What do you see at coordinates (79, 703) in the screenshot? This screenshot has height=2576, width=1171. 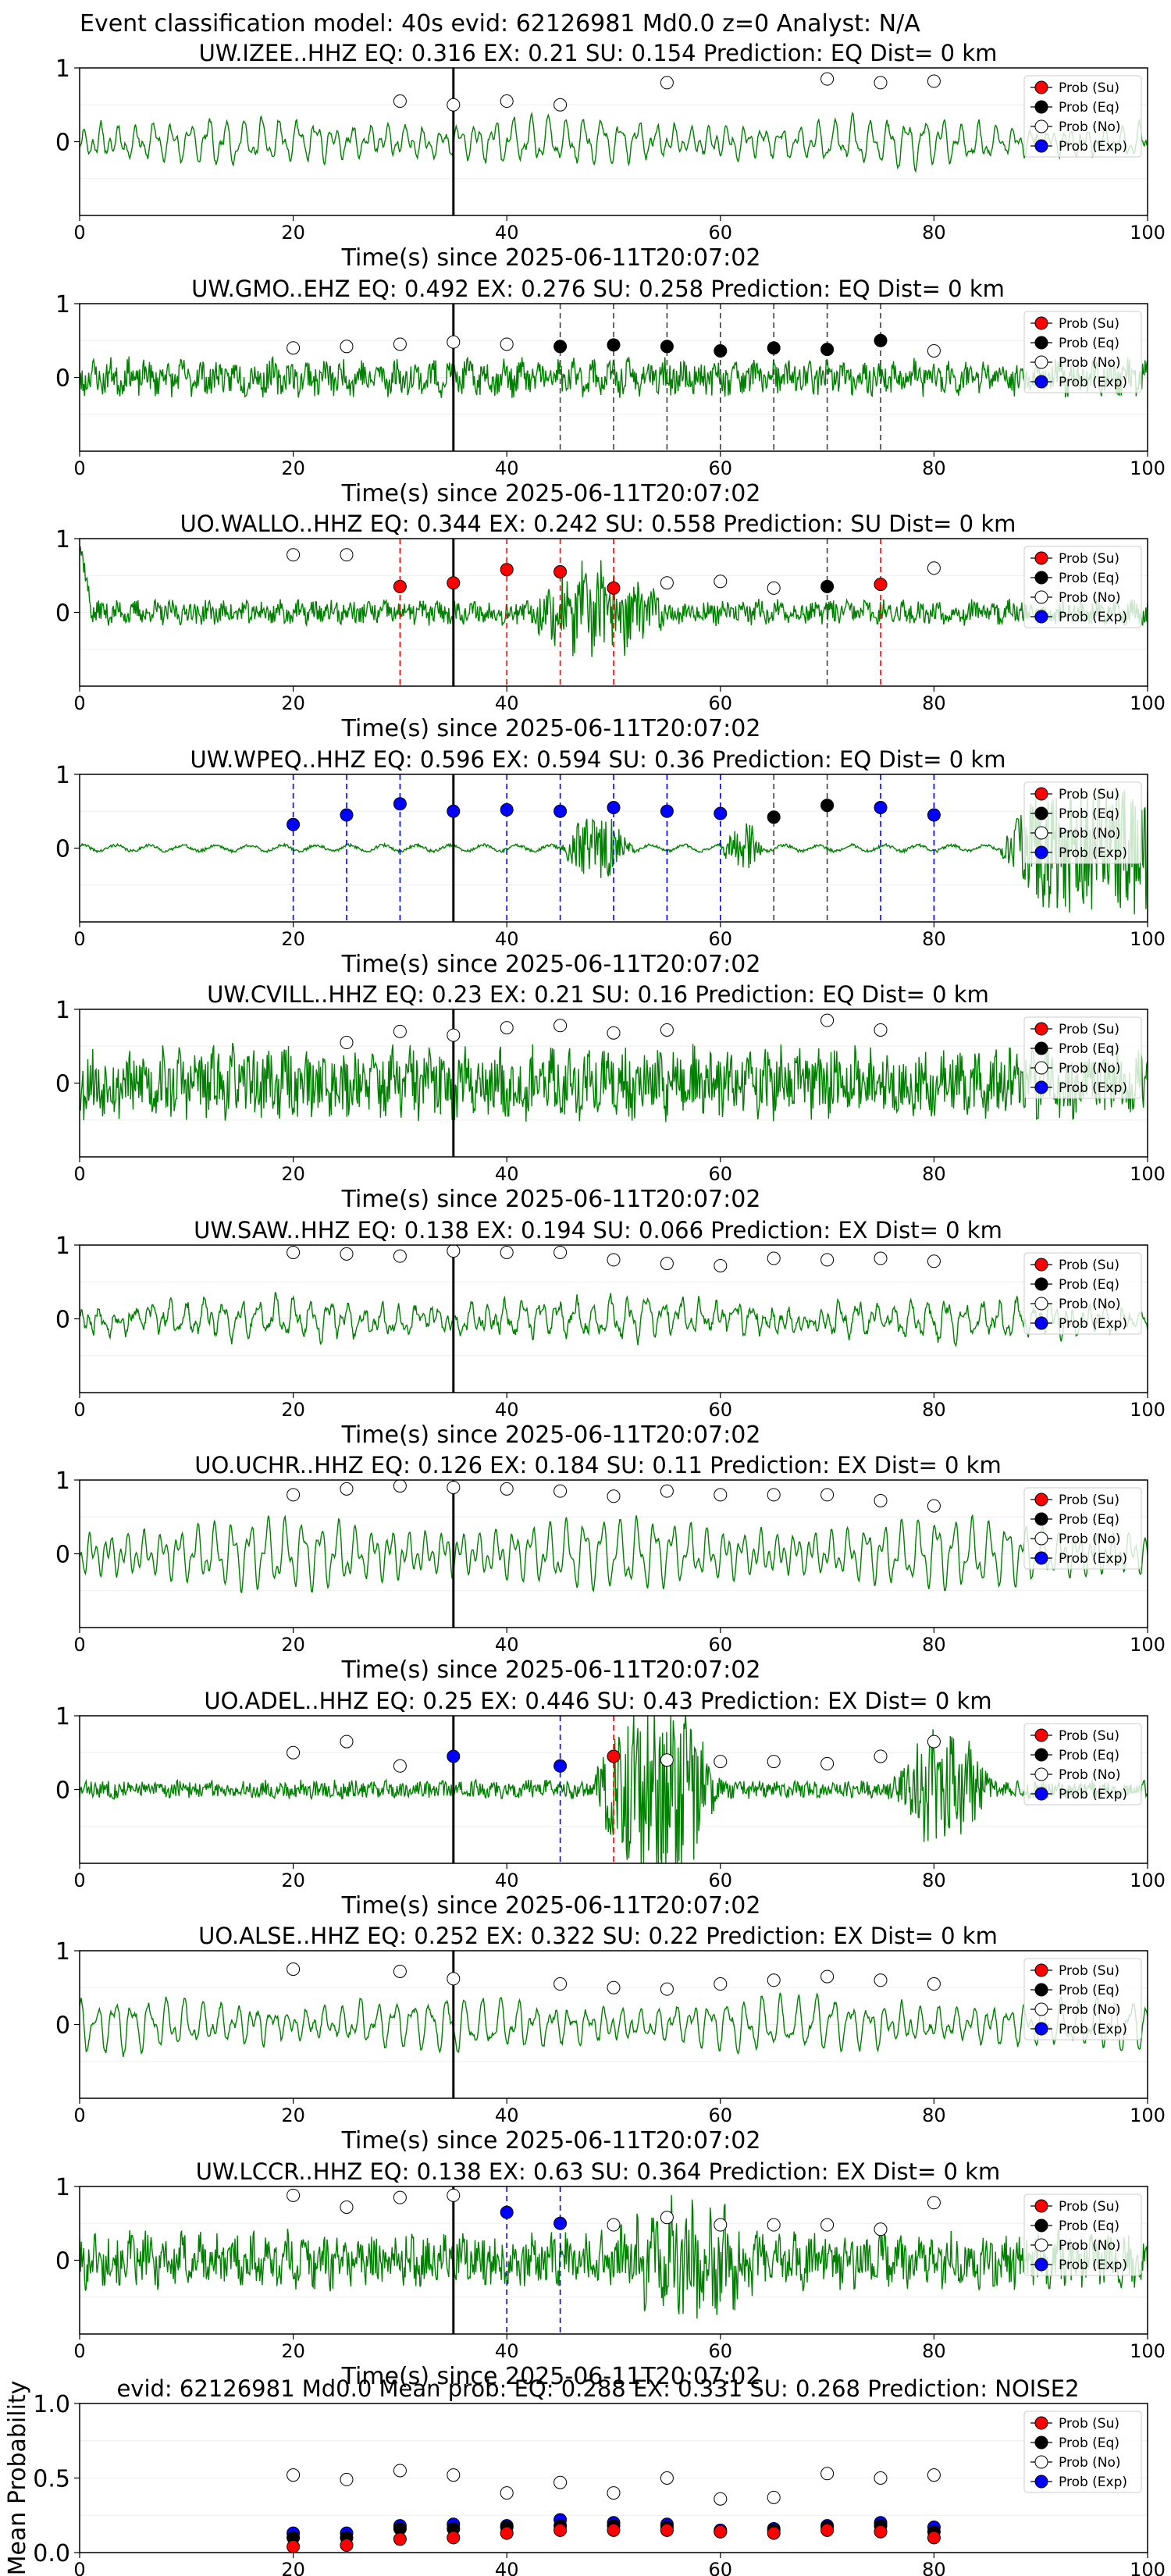 I see `x-tick-label: 0` at bounding box center [79, 703].